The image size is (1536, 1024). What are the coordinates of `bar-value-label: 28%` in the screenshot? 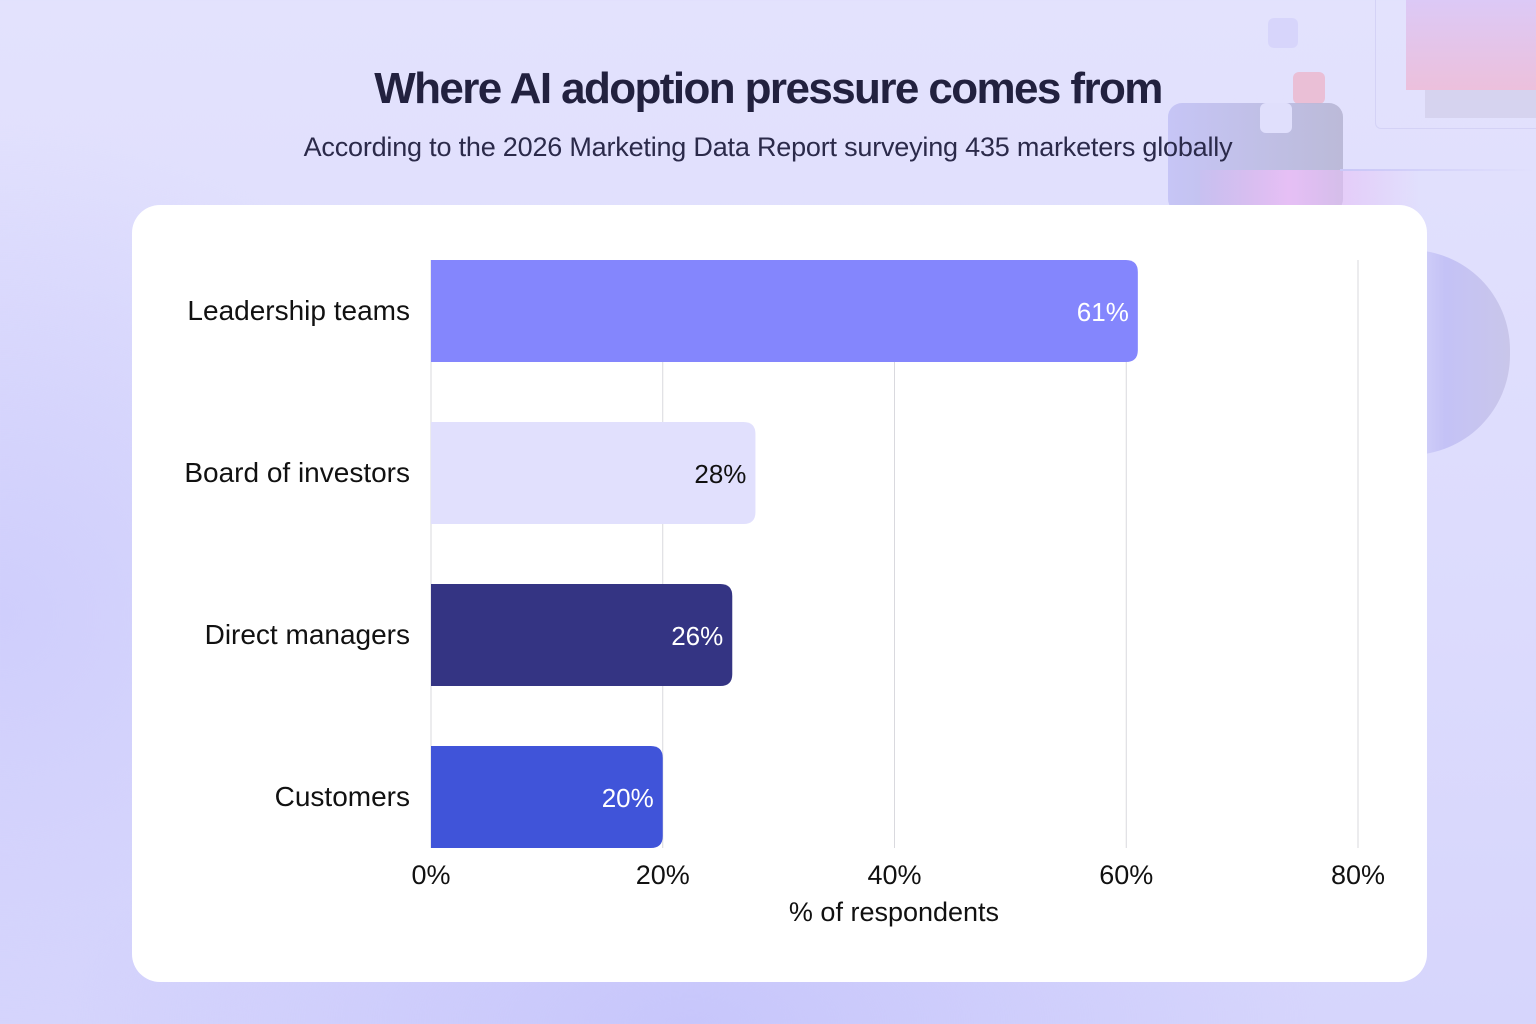 It's located at (720, 474).